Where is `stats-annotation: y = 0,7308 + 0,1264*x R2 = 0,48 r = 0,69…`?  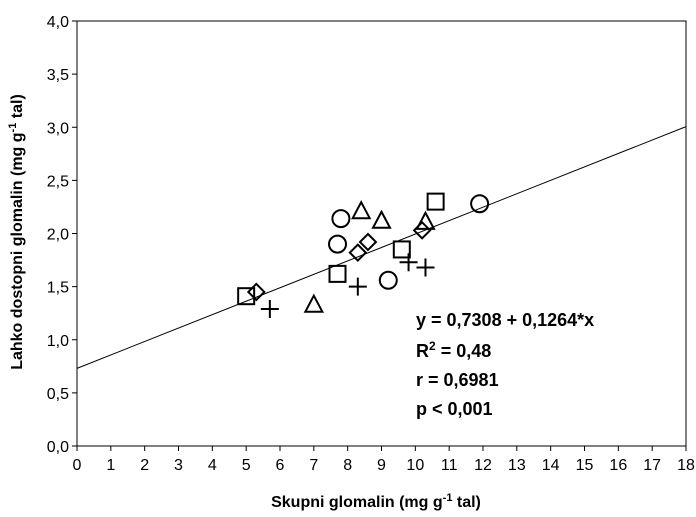 stats-annotation: y = 0,7308 + 0,1264*x R2 = 0,48 r = 0,69… is located at coordinates (505, 364).